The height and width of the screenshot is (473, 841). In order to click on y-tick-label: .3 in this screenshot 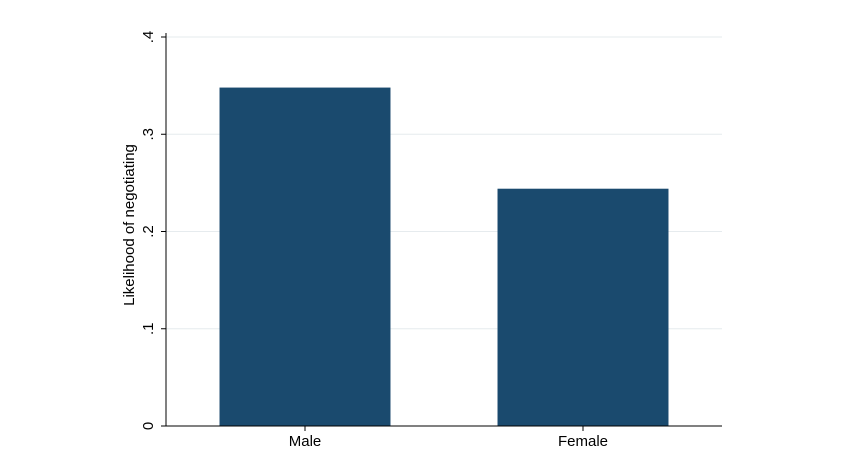, I will do `click(148, 134)`.